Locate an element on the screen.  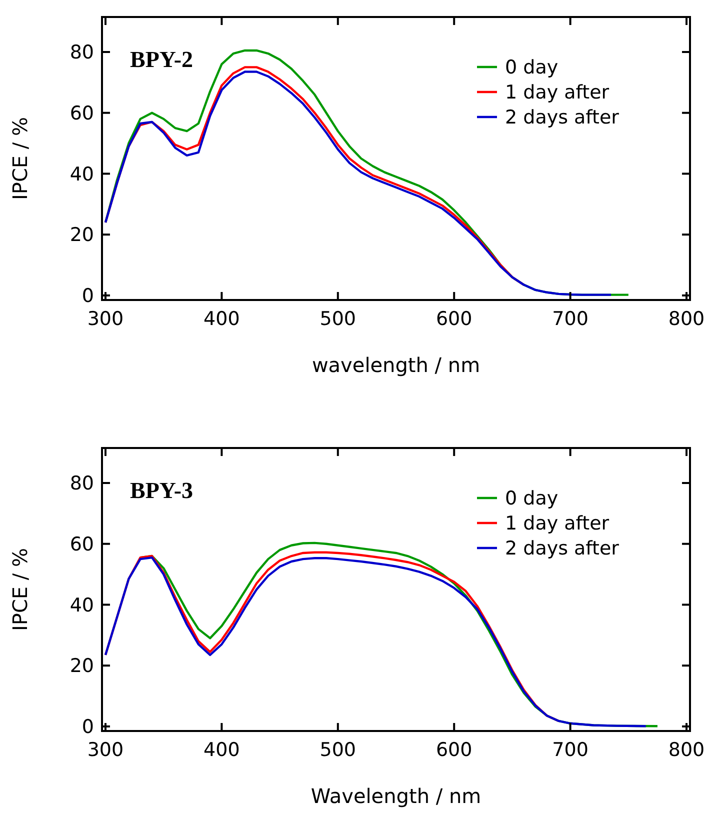
text: BPY-3 is located at coordinates (162, 490).